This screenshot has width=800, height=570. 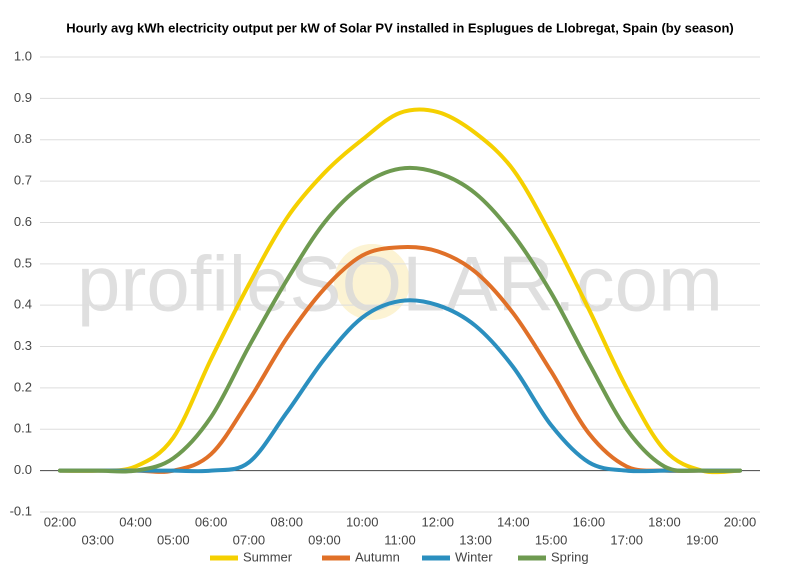 I want to click on x-tick-label: 03:00, so click(x=98, y=539).